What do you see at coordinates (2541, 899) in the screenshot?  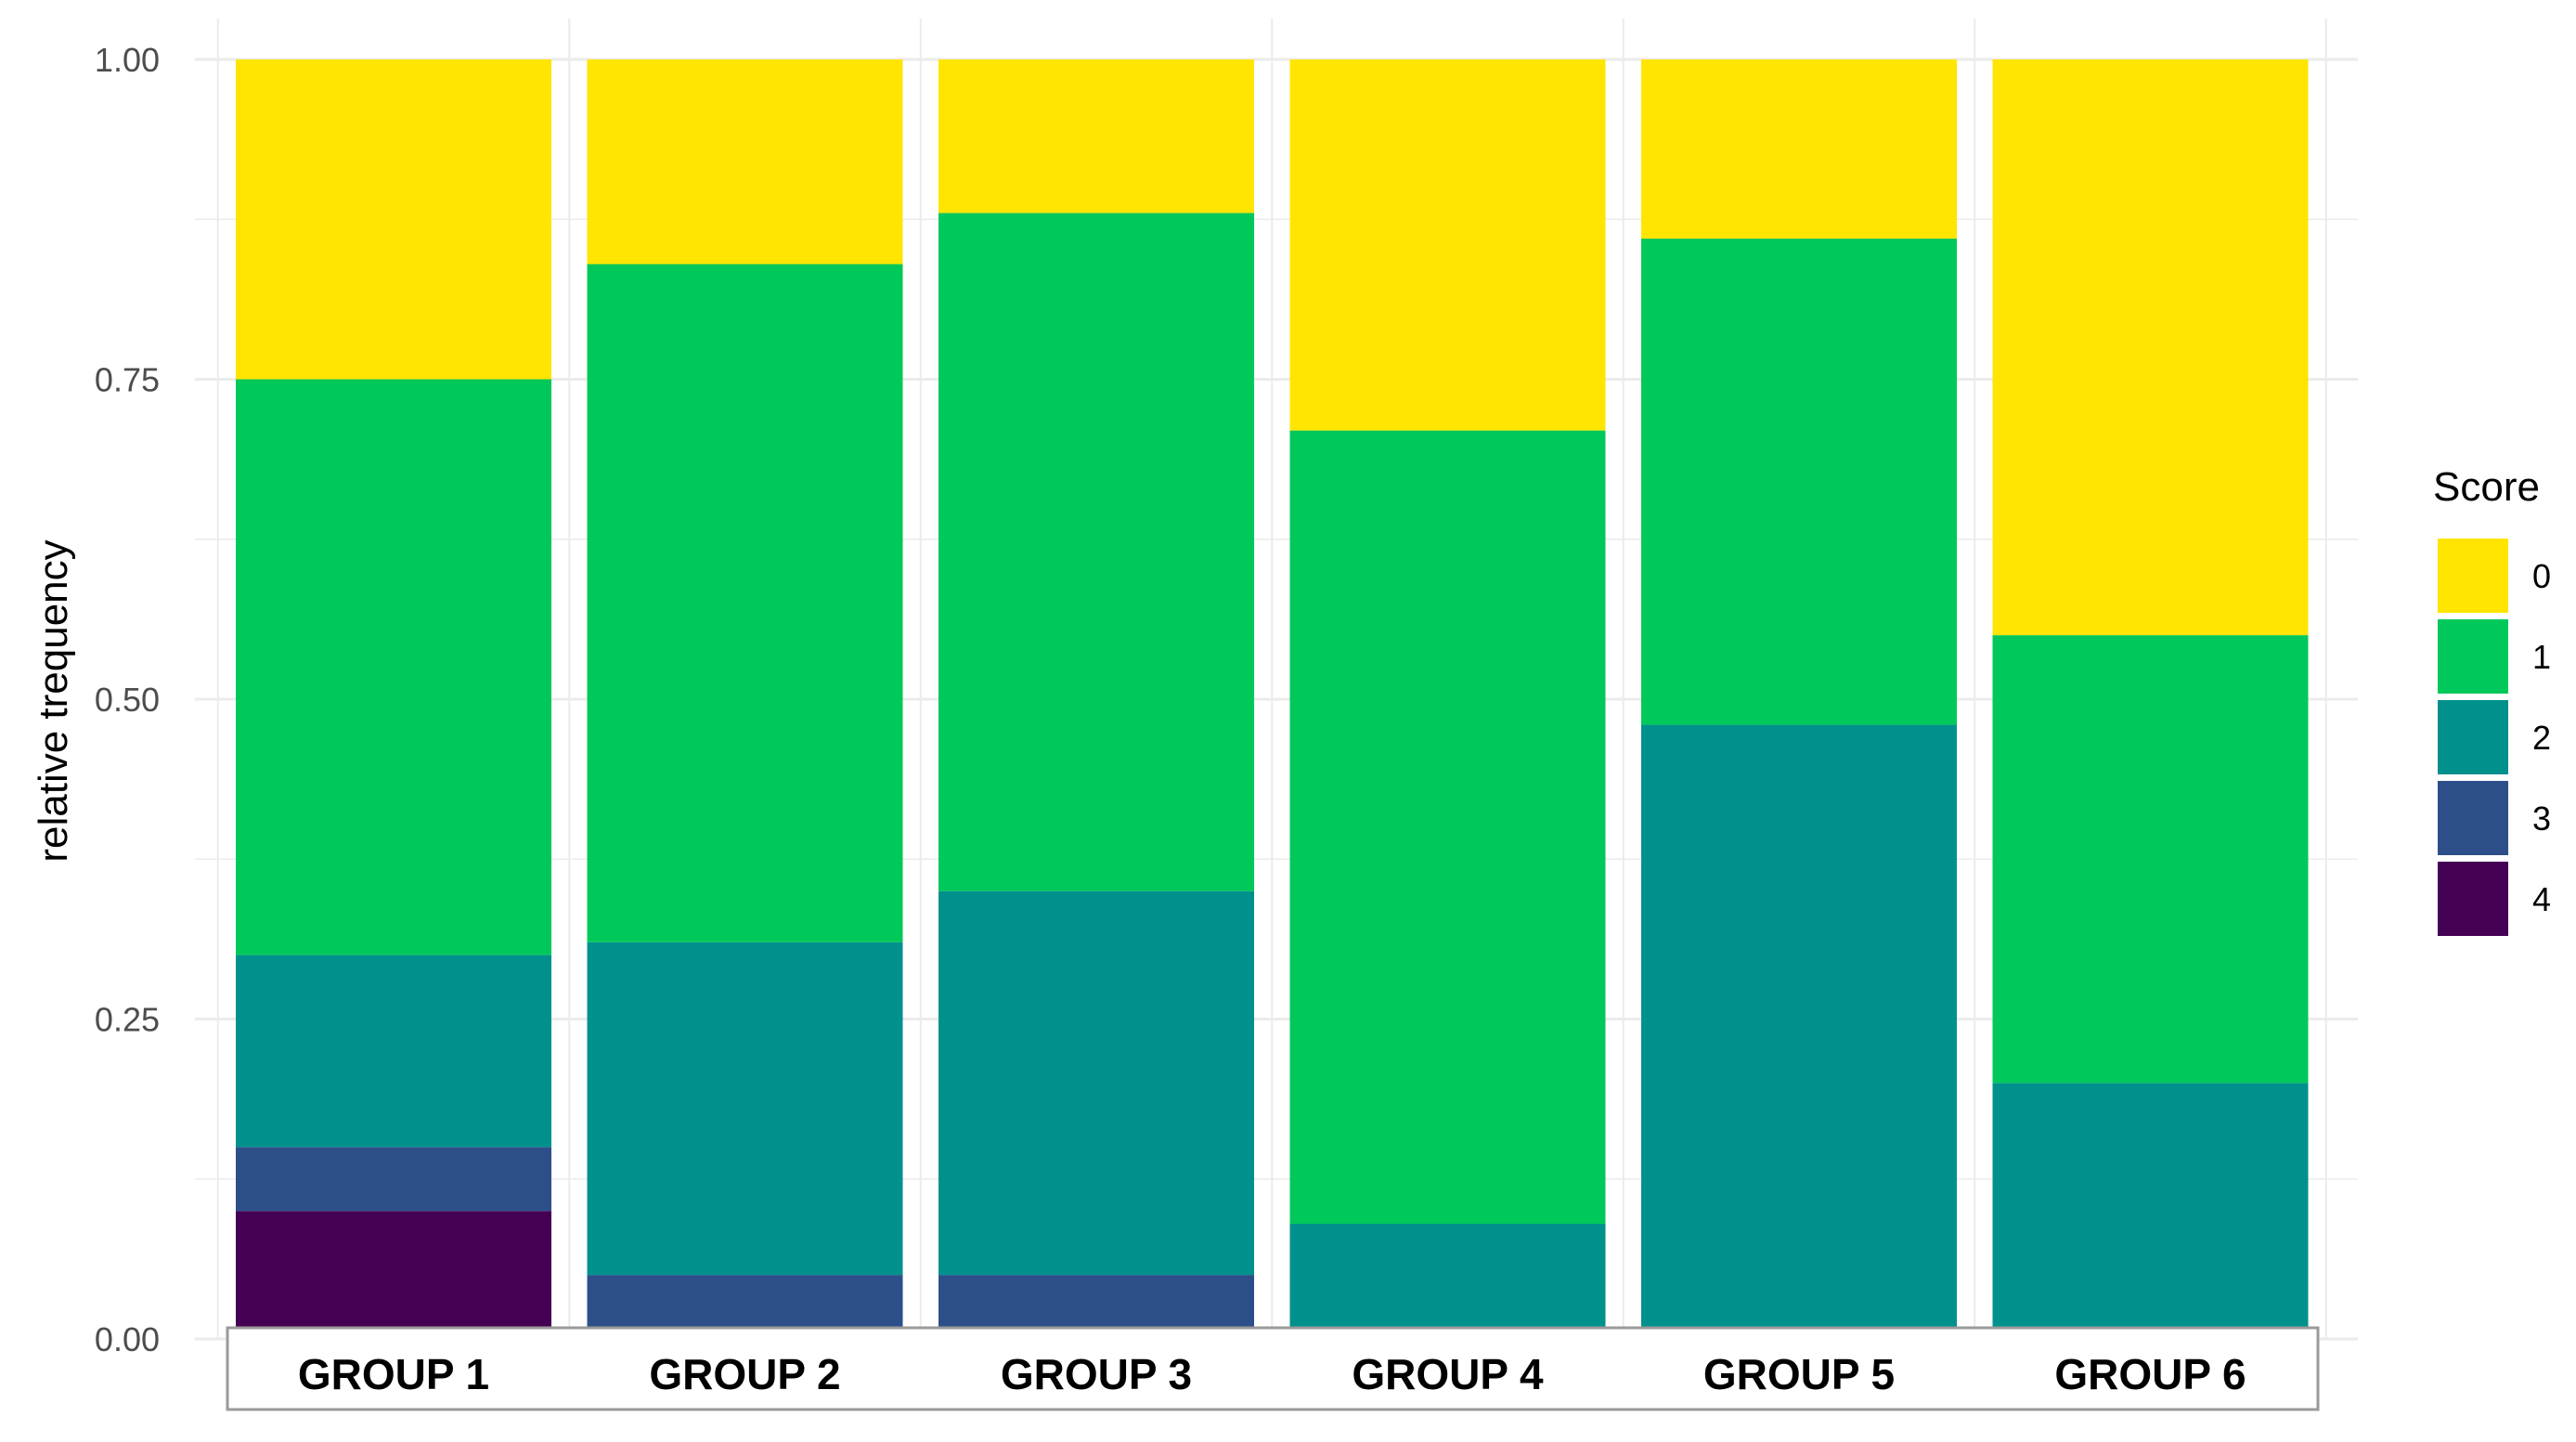 I see `legend-label: 4` at bounding box center [2541, 899].